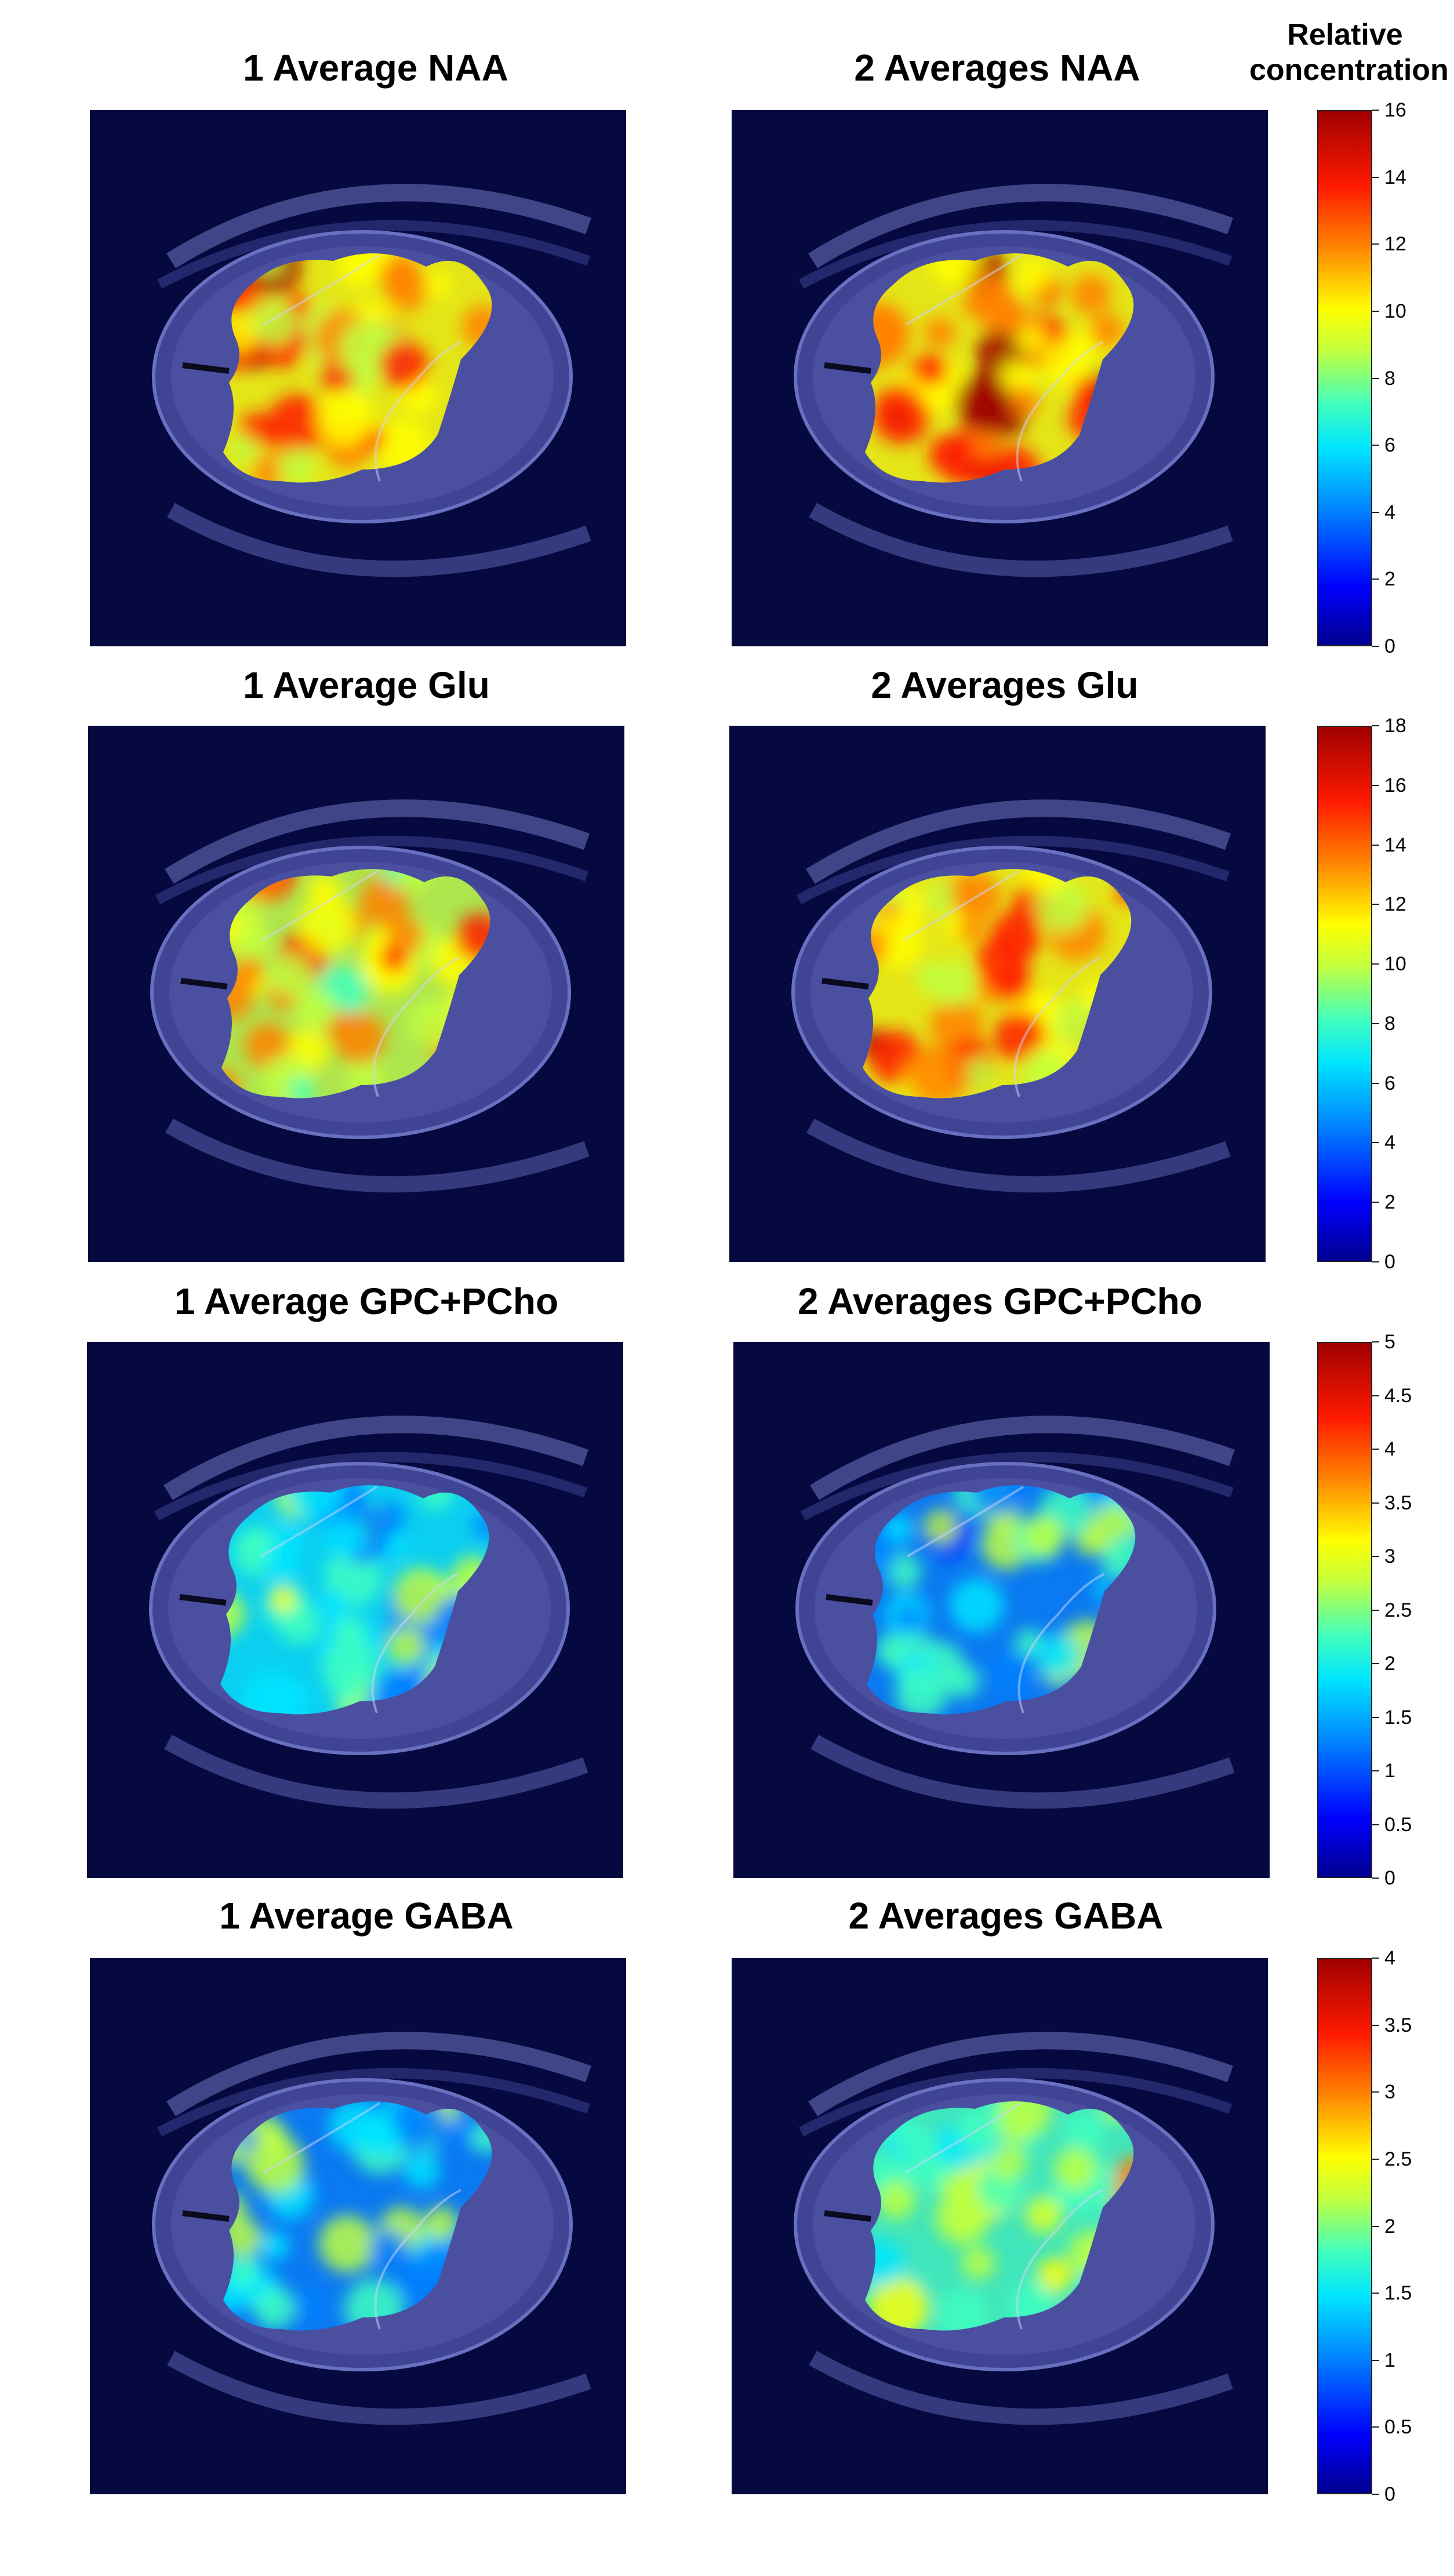 The image size is (1454, 2576). I want to click on mri-panel-1-average-gpc-pcho, so click(355, 1610).